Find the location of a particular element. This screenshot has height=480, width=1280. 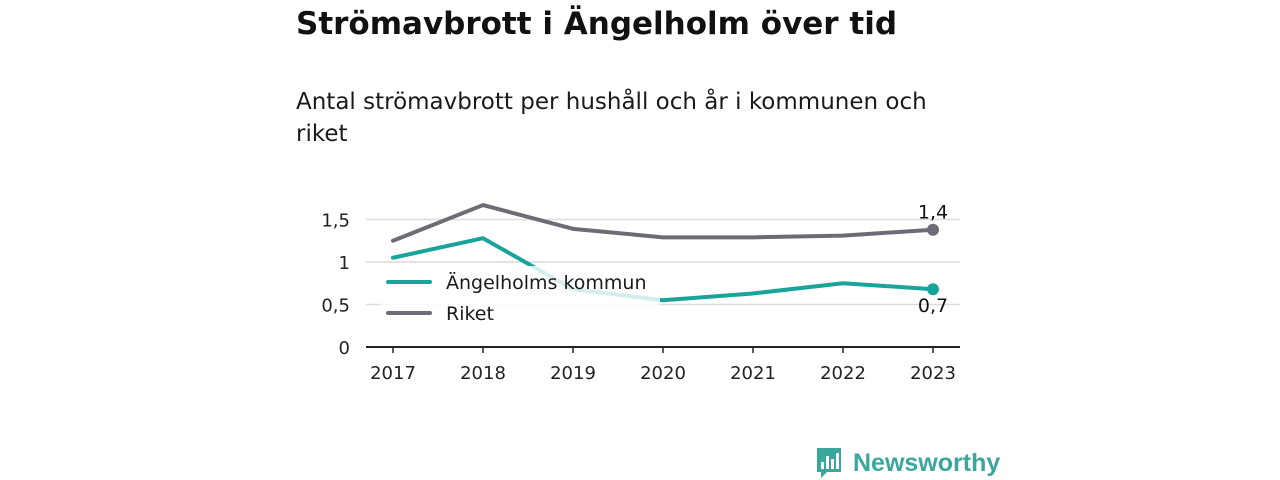

x-tick-label: 2017 is located at coordinates (393, 373).